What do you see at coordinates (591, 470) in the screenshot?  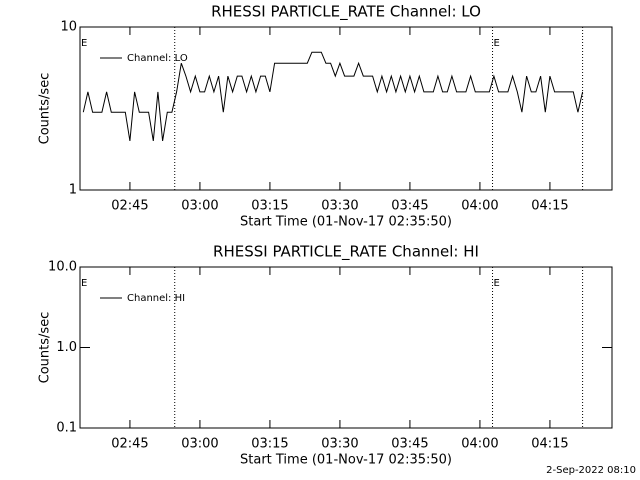 I see `footer: 2-Sep-2022 08:10` at bounding box center [591, 470].